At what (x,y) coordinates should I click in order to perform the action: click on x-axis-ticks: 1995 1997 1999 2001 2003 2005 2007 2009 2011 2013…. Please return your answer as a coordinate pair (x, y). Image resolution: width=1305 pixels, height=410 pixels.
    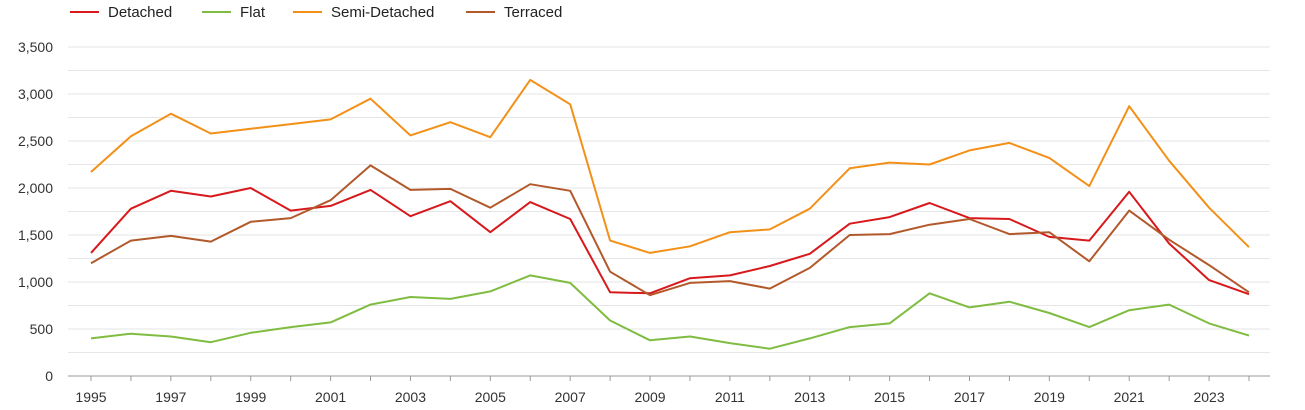
    Looking at the image, I should click on (662, 390).